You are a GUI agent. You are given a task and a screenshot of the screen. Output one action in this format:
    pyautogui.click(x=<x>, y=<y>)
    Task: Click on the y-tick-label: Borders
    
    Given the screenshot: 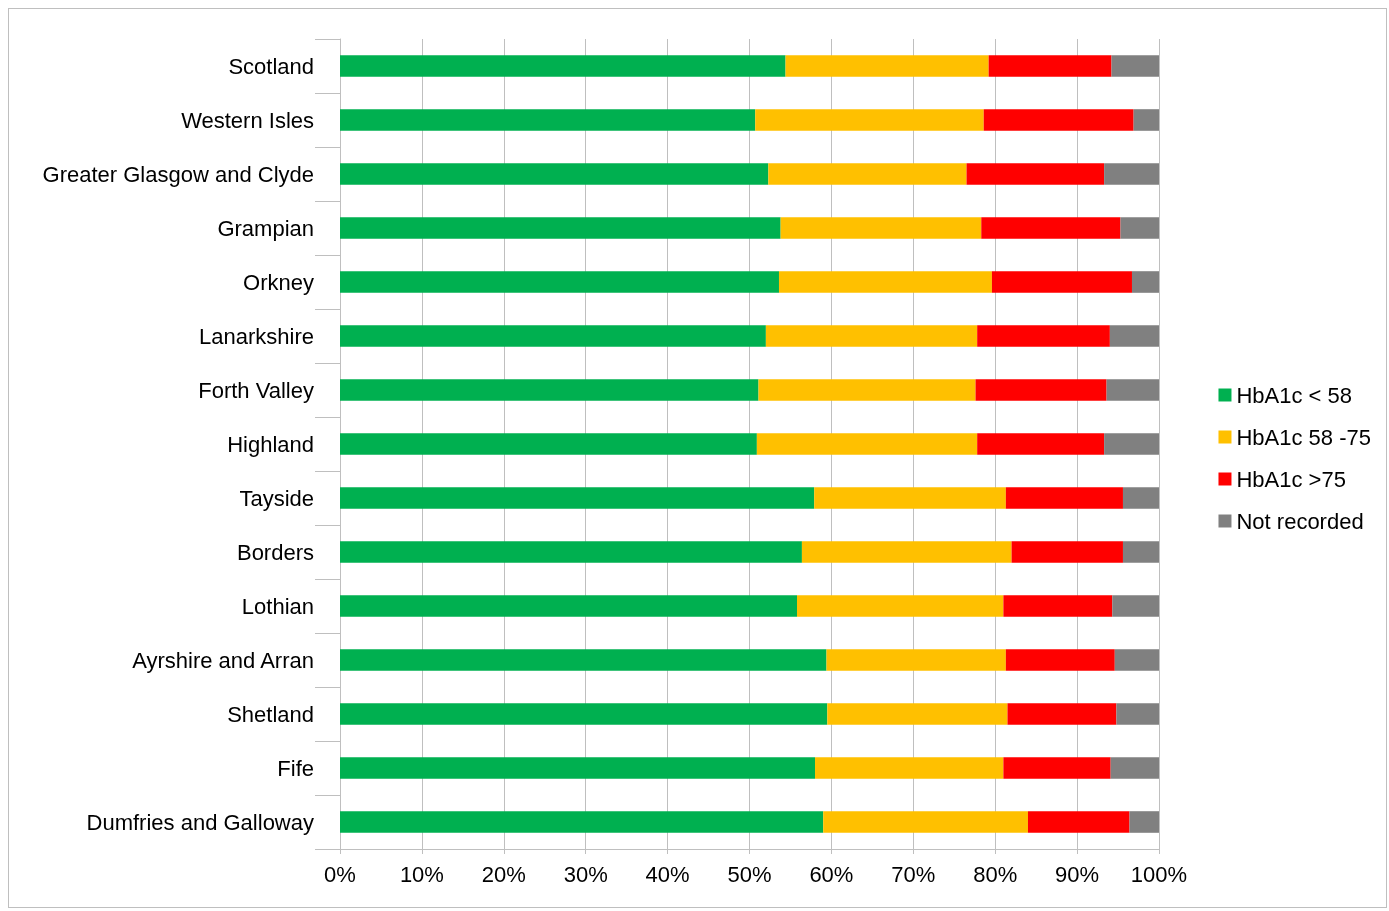 What is the action you would take?
    pyautogui.click(x=275, y=552)
    